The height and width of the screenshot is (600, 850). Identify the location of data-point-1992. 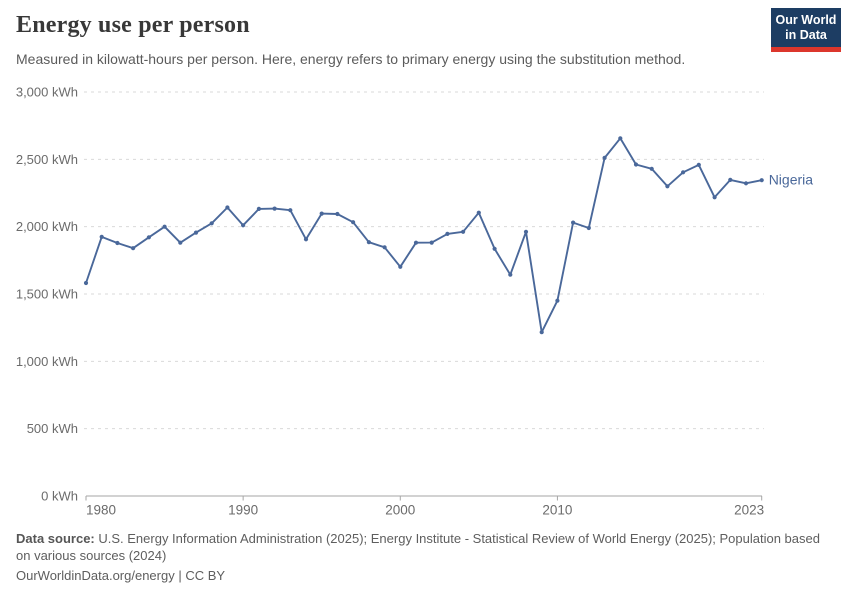
(274, 208).